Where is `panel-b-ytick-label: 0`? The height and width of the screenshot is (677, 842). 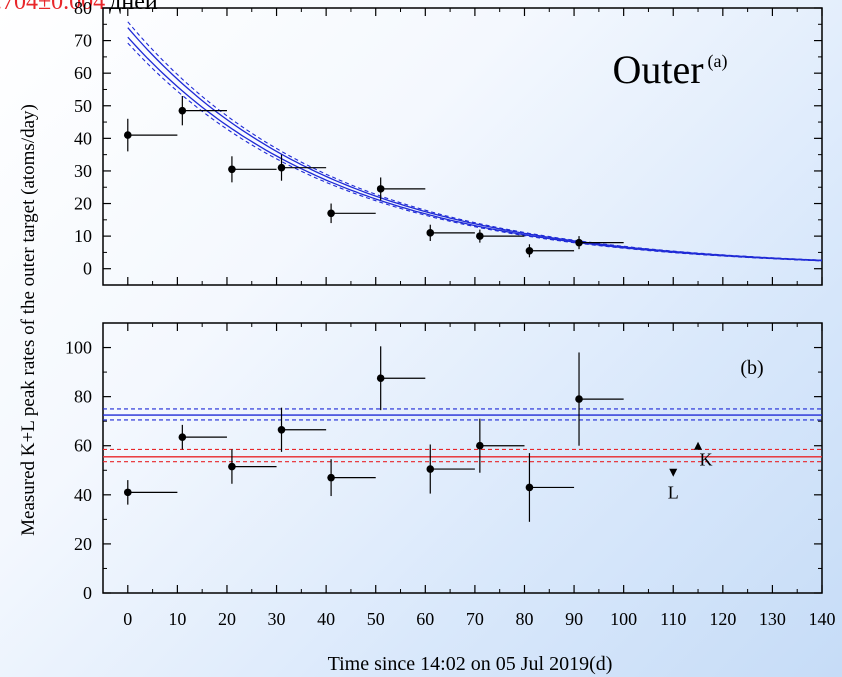 panel-b-ytick-label: 0 is located at coordinates (87, 593).